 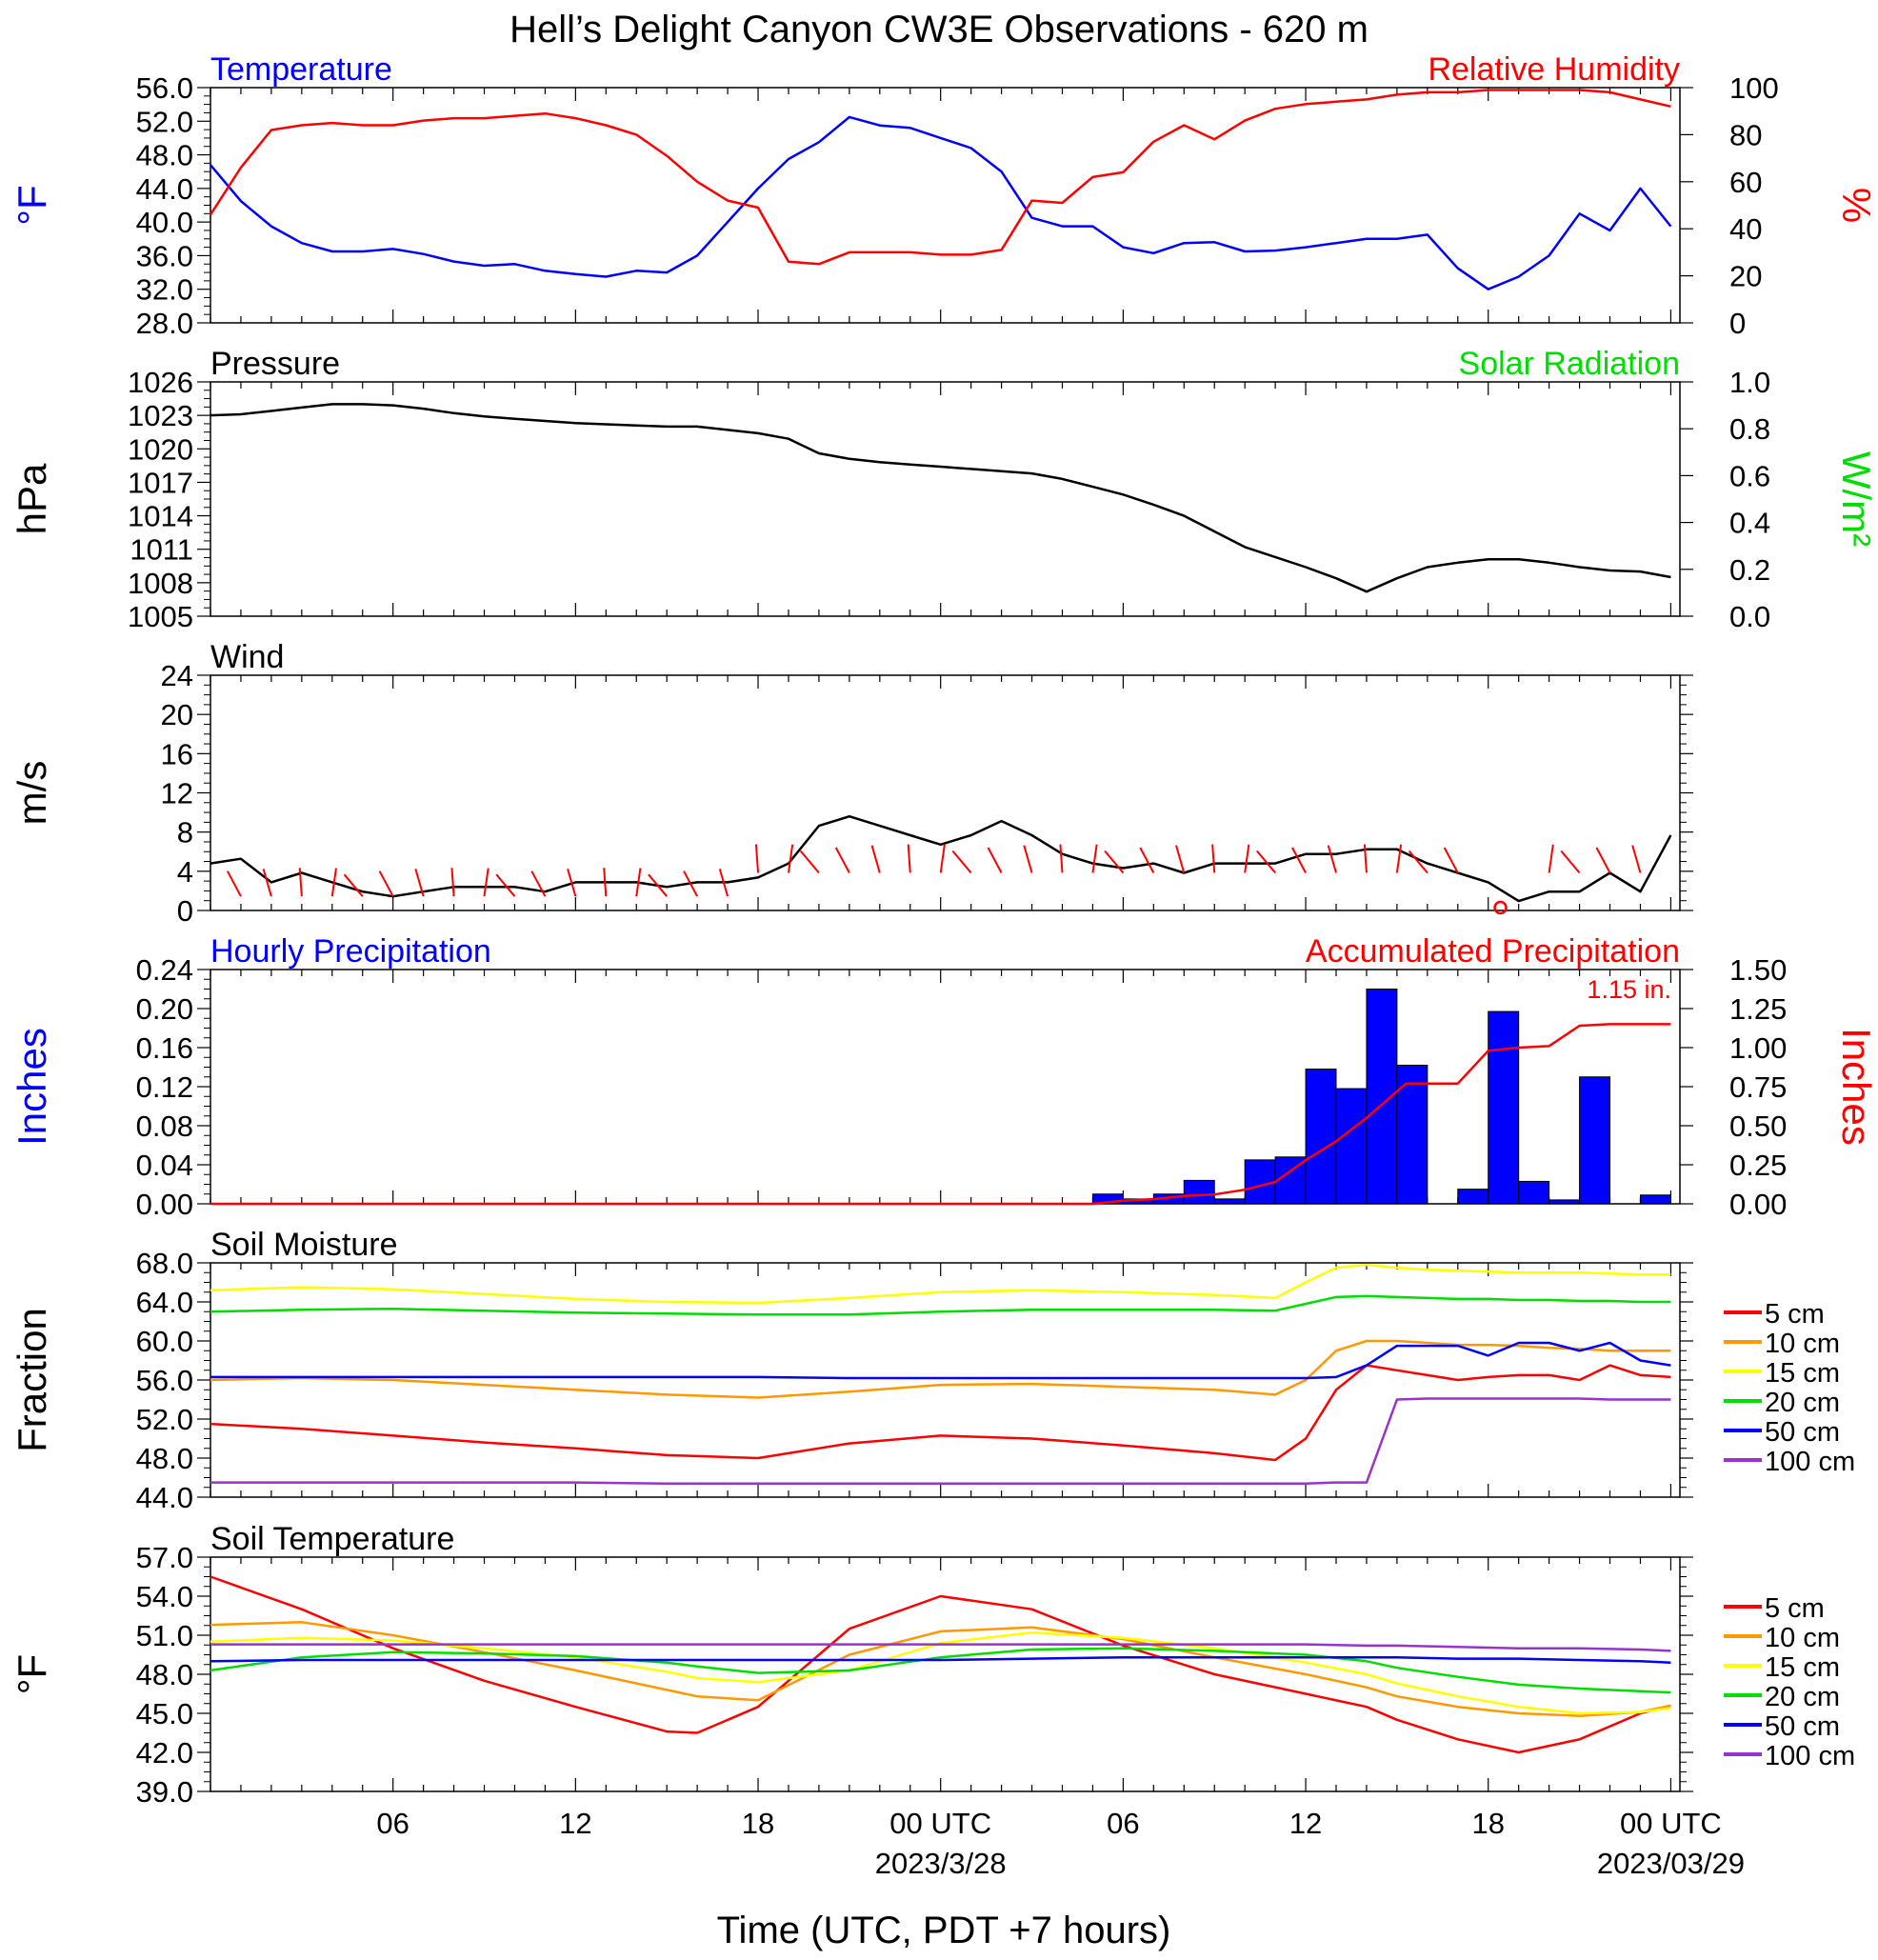 I want to click on series-line-accumulated-precipitation, so click(x=940, y=1114).